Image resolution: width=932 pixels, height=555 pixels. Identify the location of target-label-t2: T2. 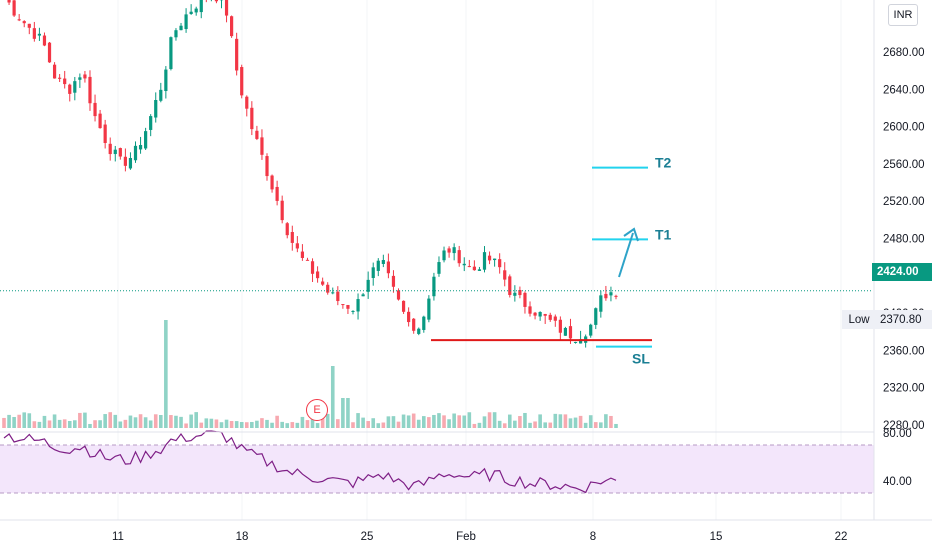
(663, 163).